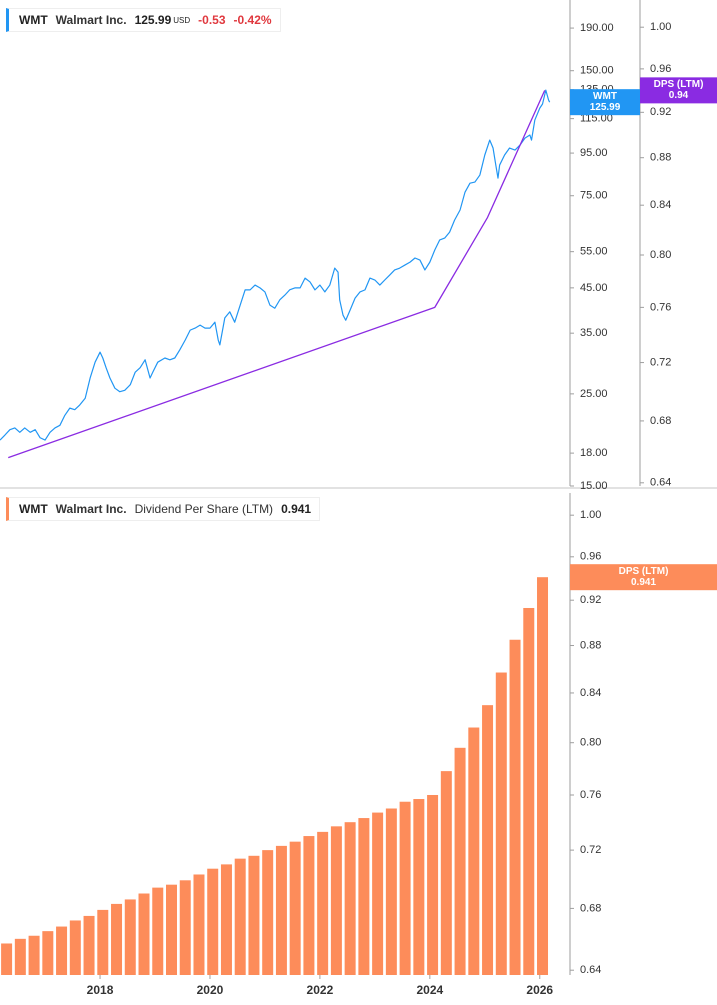 This screenshot has height=1005, width=717. What do you see at coordinates (320, 990) in the screenshot?
I see `x-tick-label: 2022` at bounding box center [320, 990].